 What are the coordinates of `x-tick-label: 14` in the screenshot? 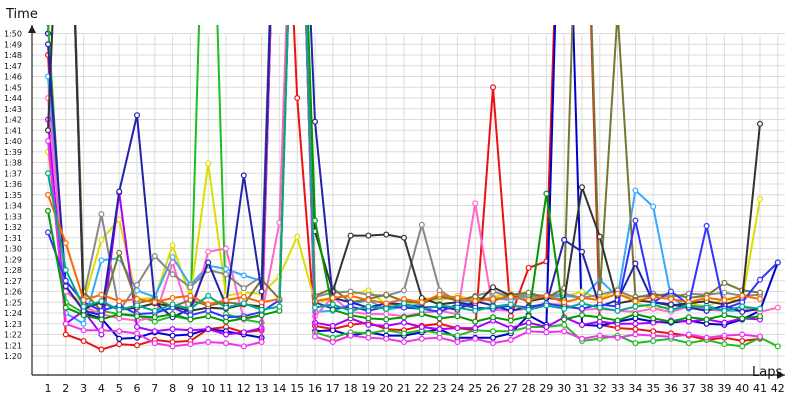 It's located at (279, 388).